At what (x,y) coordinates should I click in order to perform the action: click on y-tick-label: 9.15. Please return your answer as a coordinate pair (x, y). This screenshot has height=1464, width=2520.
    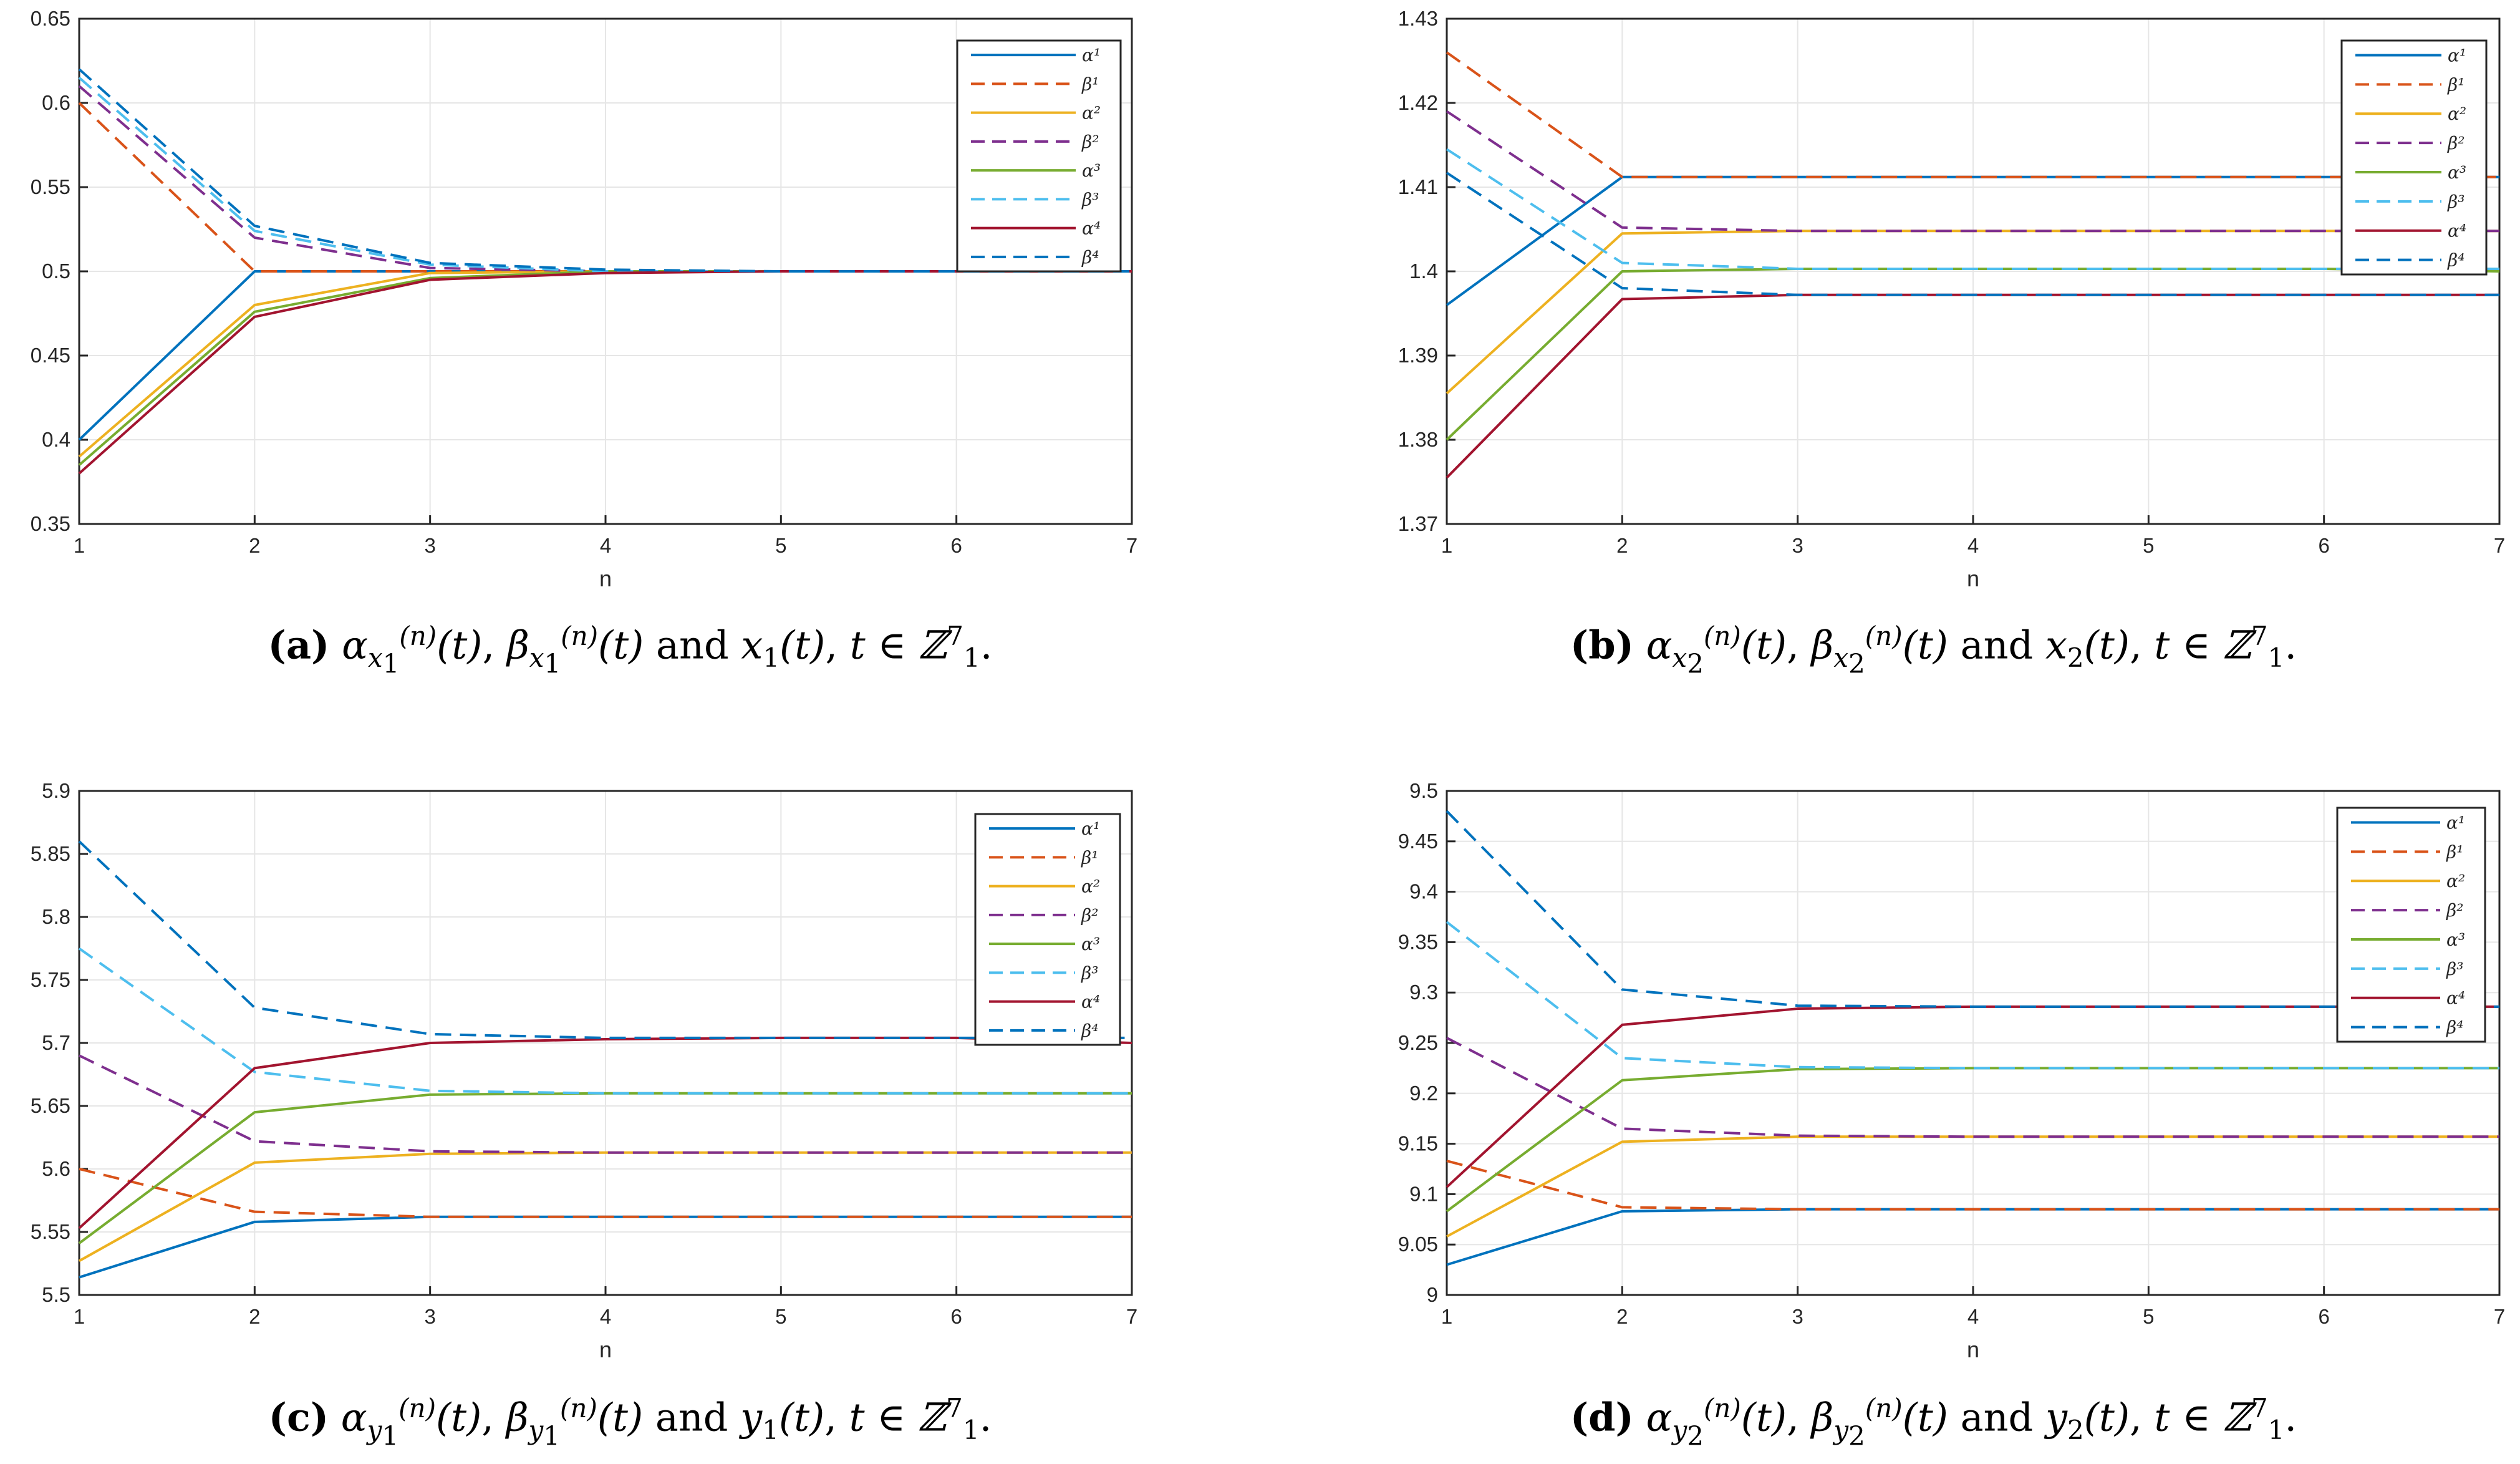
    Looking at the image, I should click on (1418, 1143).